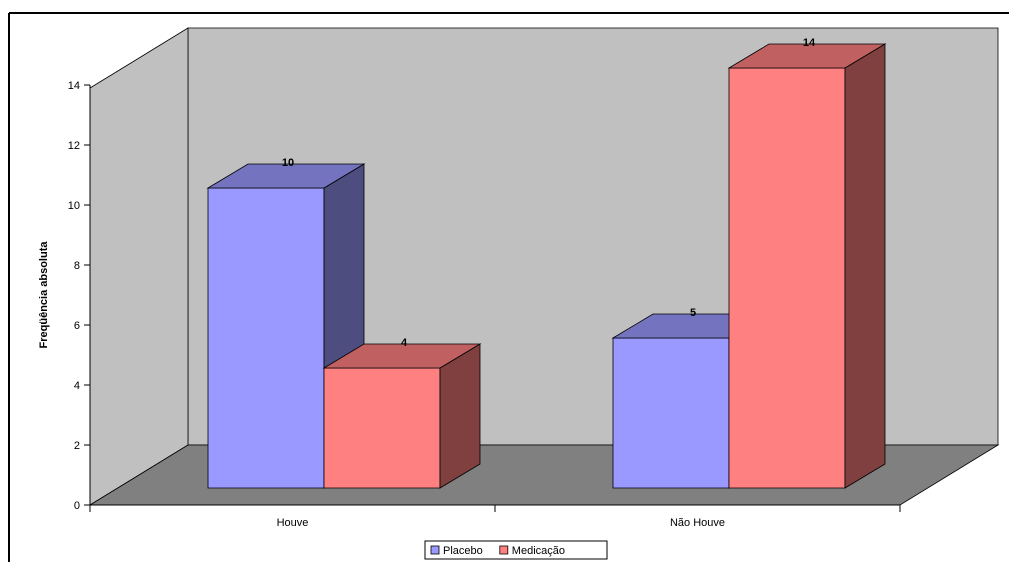 This screenshot has height=567, width=1009. I want to click on y-tick-label: 12, so click(74, 146).